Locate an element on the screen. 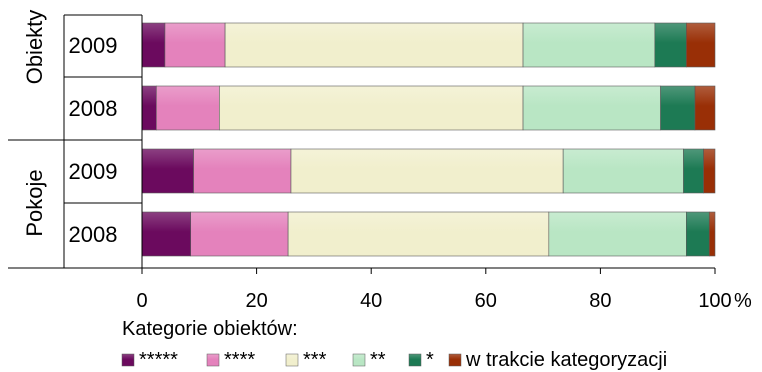 This screenshot has width=762, height=372. group-label-obiekty: Obiekty is located at coordinates (34, 47).